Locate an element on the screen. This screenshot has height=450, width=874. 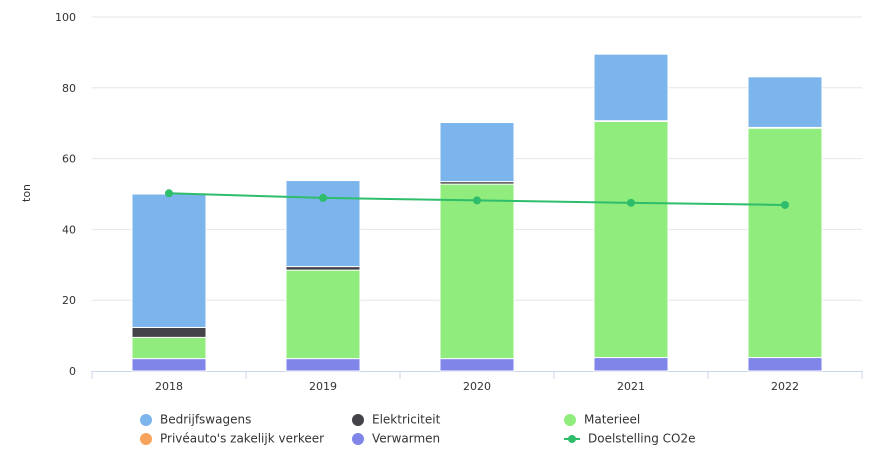
y-tick-label: 40 is located at coordinates (69, 229).